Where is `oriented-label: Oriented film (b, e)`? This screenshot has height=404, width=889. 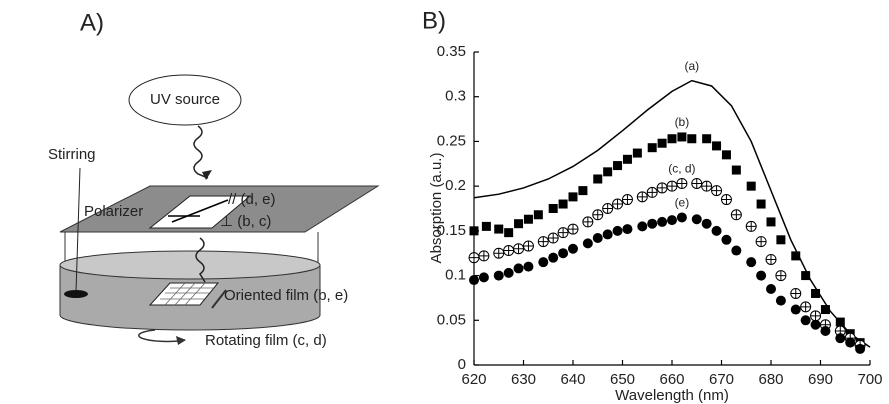 oriented-label: Oriented film (b, e) is located at coordinates (286, 295).